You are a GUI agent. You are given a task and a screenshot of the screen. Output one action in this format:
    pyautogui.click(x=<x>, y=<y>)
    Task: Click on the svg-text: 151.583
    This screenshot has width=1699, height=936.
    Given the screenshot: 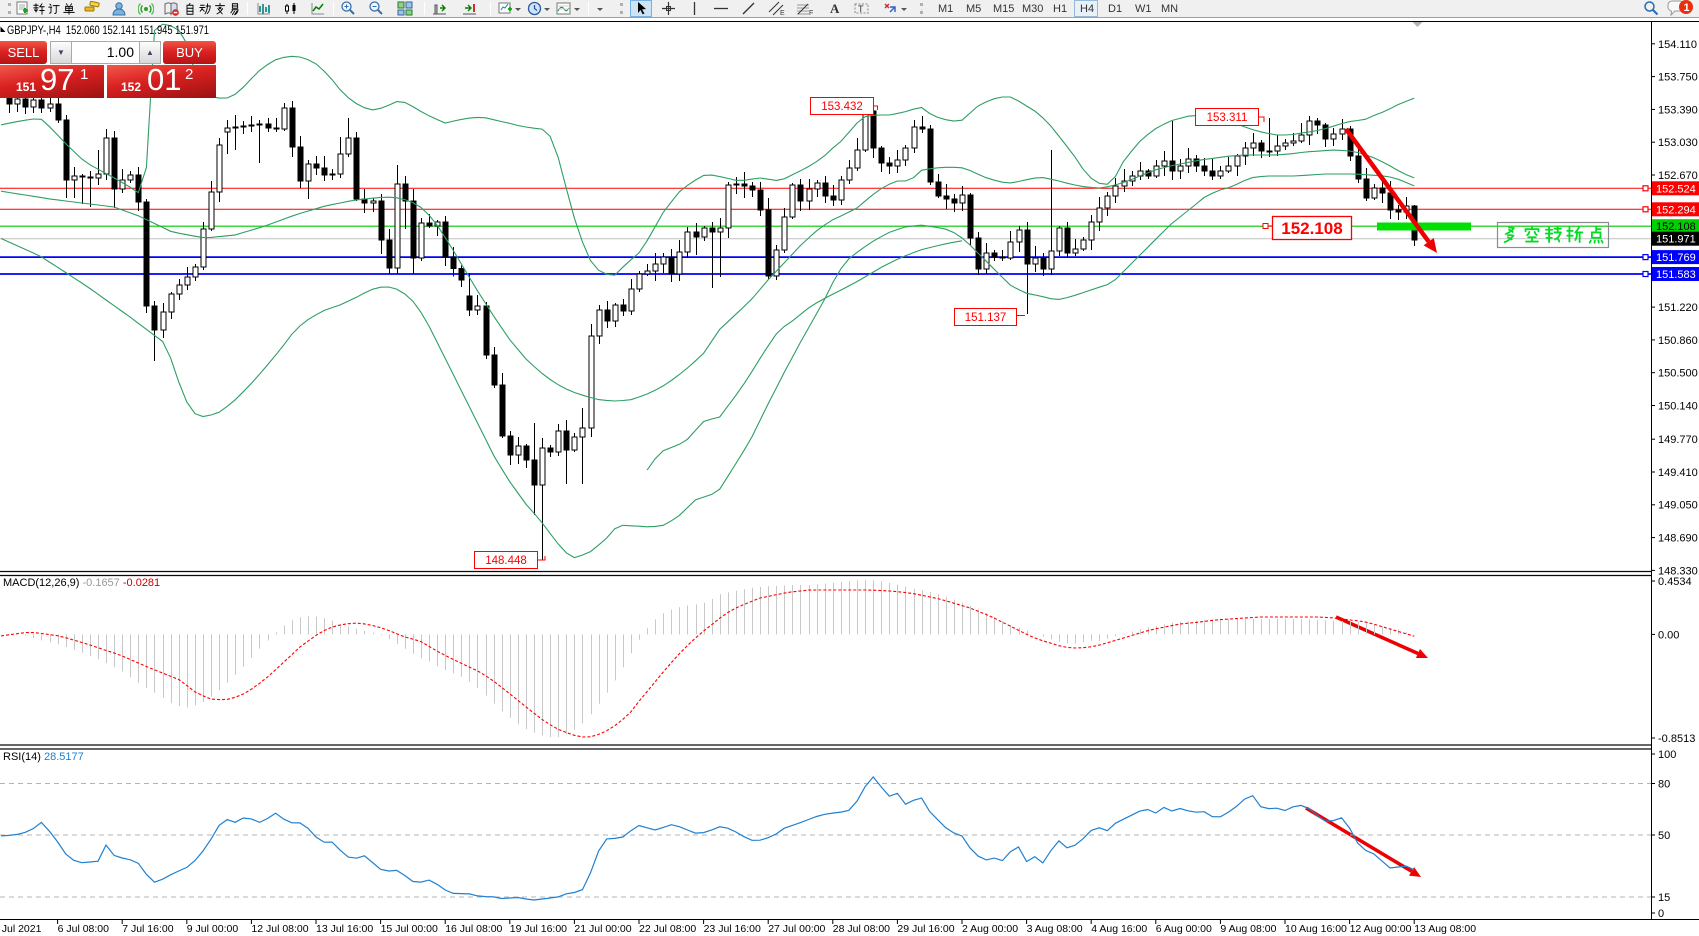 What is the action you would take?
    pyautogui.click(x=1676, y=275)
    